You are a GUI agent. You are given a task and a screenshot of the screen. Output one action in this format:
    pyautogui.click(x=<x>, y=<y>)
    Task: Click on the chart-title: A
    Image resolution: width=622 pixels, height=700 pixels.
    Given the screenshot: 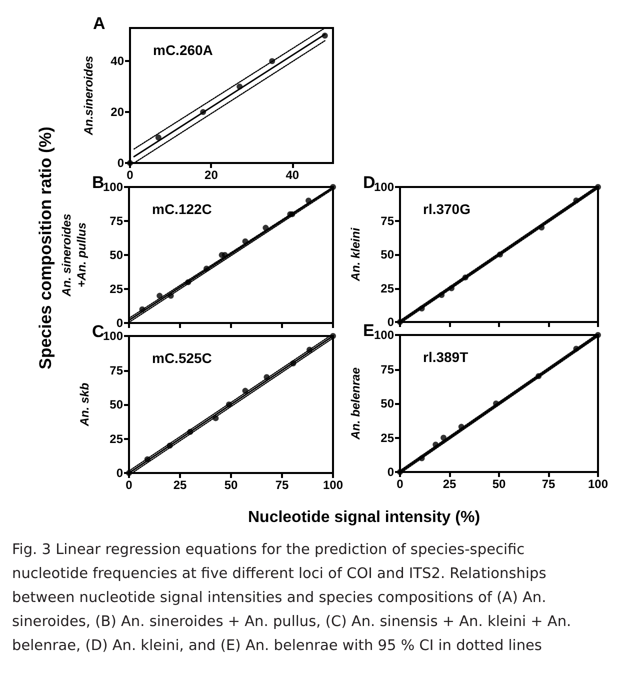 What is the action you would take?
    pyautogui.click(x=99, y=23)
    